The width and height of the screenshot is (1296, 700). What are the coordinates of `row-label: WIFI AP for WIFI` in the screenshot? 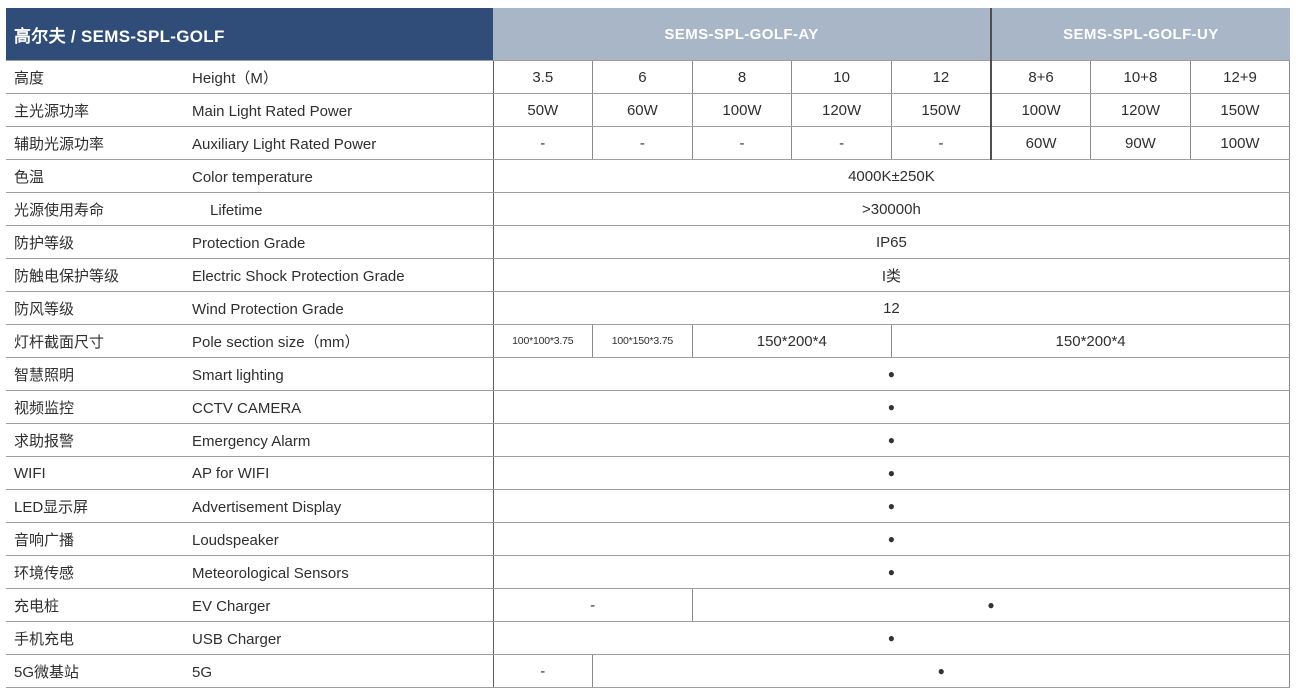 It's located at (249, 473).